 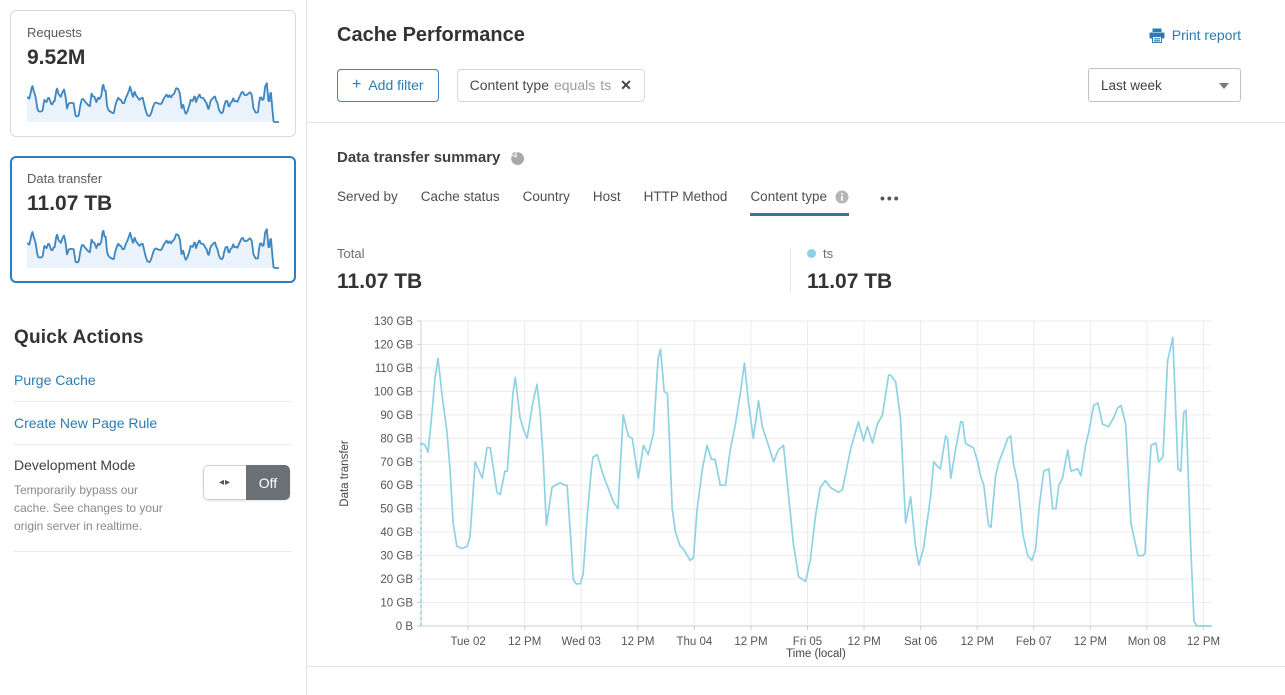 What do you see at coordinates (396, 557) in the screenshot?
I see `svg-text: 30 GB` at bounding box center [396, 557].